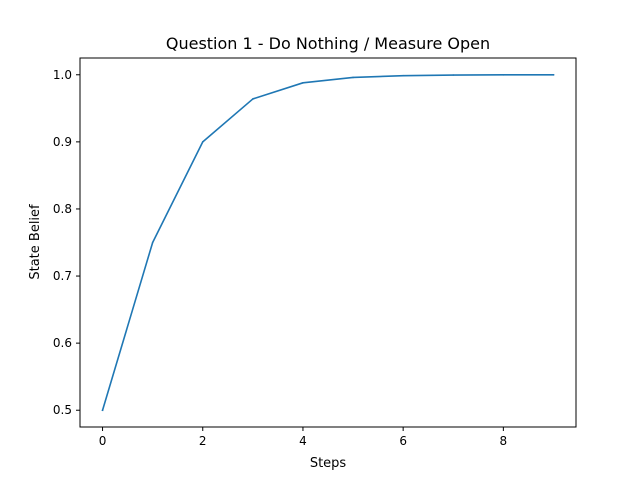 This screenshot has width=640, height=484. I want to click on y-tick-label: 0.6, so click(62, 343).